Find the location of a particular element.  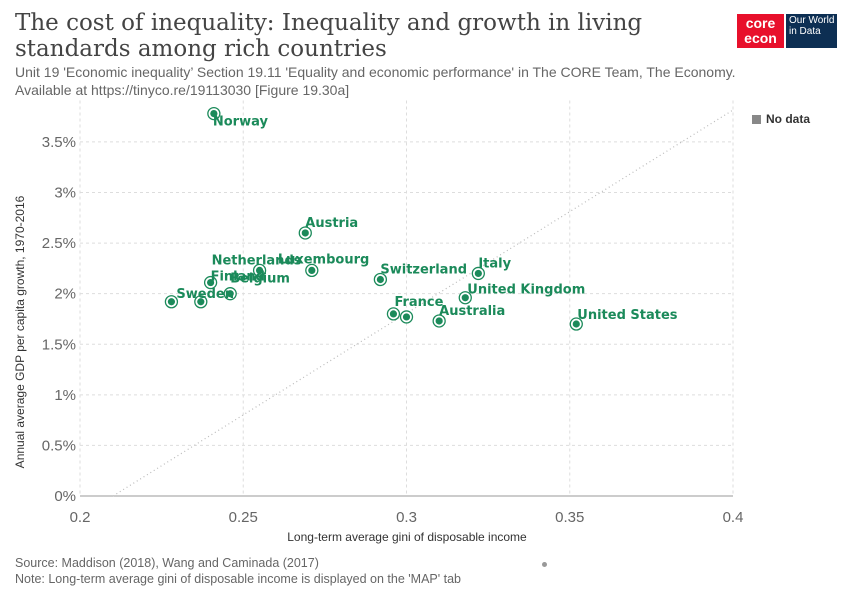

legend-no-data: No data is located at coordinates (781, 119).